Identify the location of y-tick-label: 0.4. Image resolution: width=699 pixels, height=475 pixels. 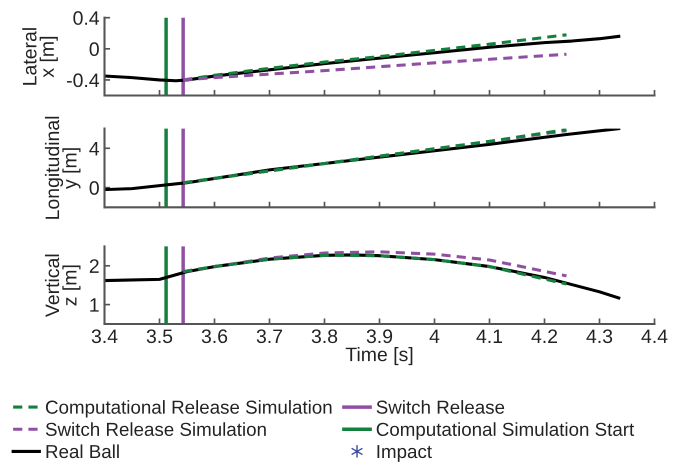
(86, 18).